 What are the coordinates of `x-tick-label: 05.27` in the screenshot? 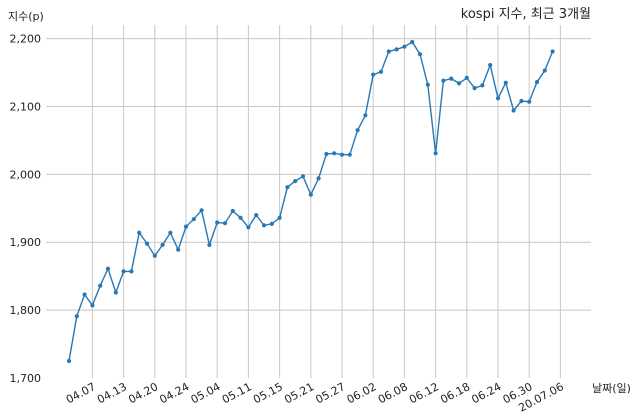 It's located at (330, 393).